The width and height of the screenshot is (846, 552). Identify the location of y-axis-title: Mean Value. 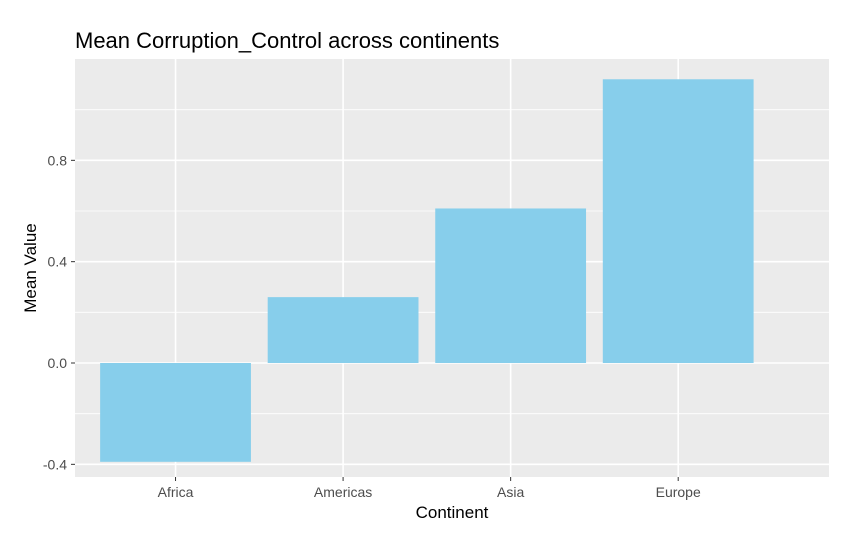
(30, 267).